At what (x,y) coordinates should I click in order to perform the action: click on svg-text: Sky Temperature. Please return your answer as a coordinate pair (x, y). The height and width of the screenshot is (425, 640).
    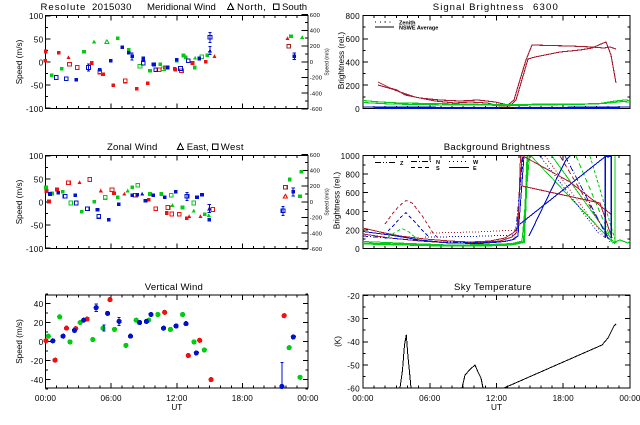
    Looking at the image, I should click on (493, 287).